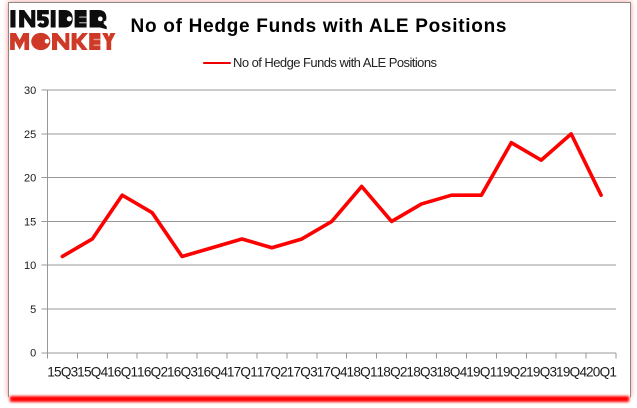  I want to click on svg-text: 15Q3, so click(62, 372).